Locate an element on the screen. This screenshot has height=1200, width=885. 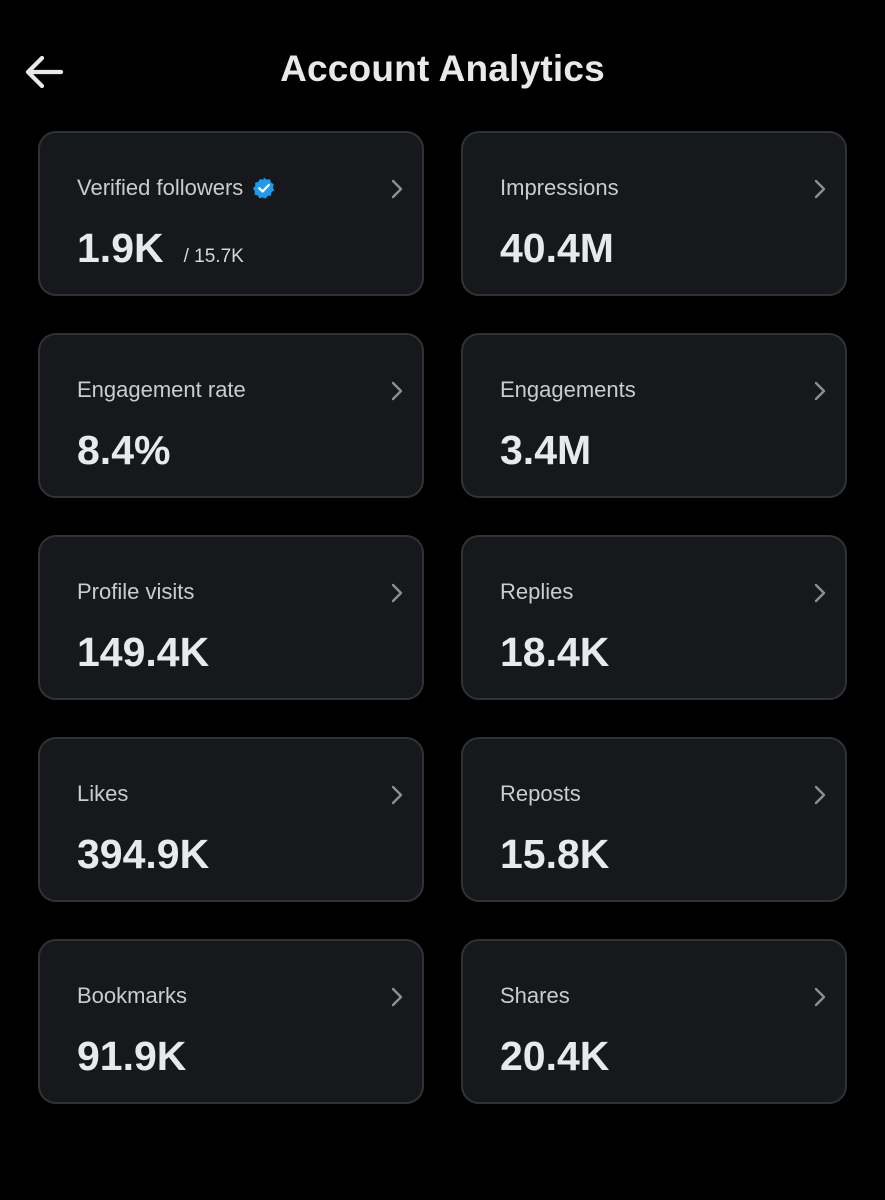
card-bookmarks: Bookmarks 91.9K is located at coordinates (231, 1021).